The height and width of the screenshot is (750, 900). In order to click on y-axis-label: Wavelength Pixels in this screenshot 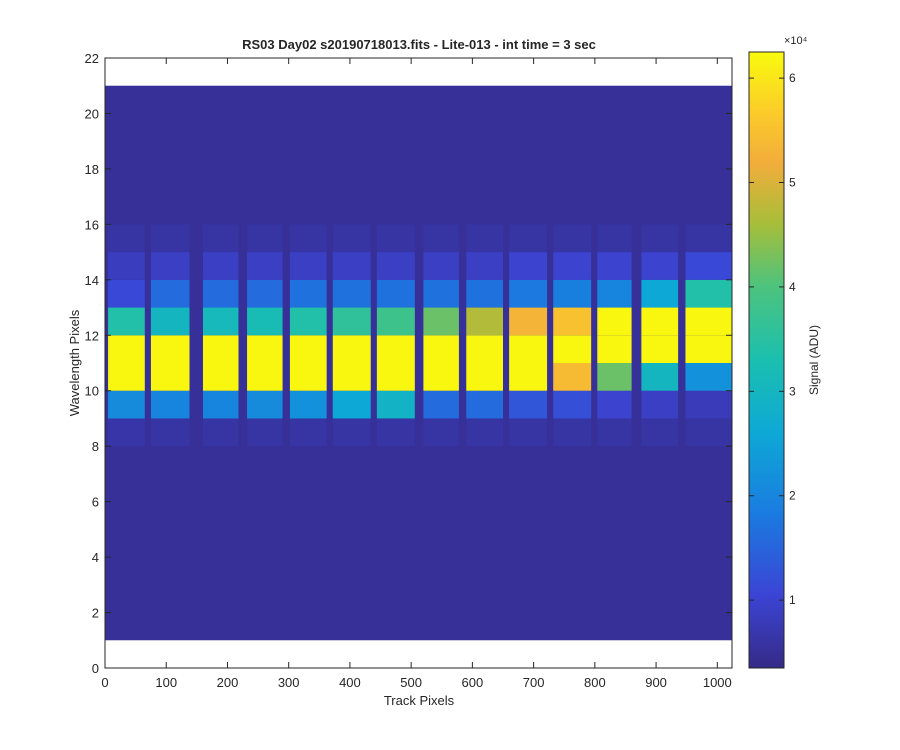, I will do `click(74, 362)`.